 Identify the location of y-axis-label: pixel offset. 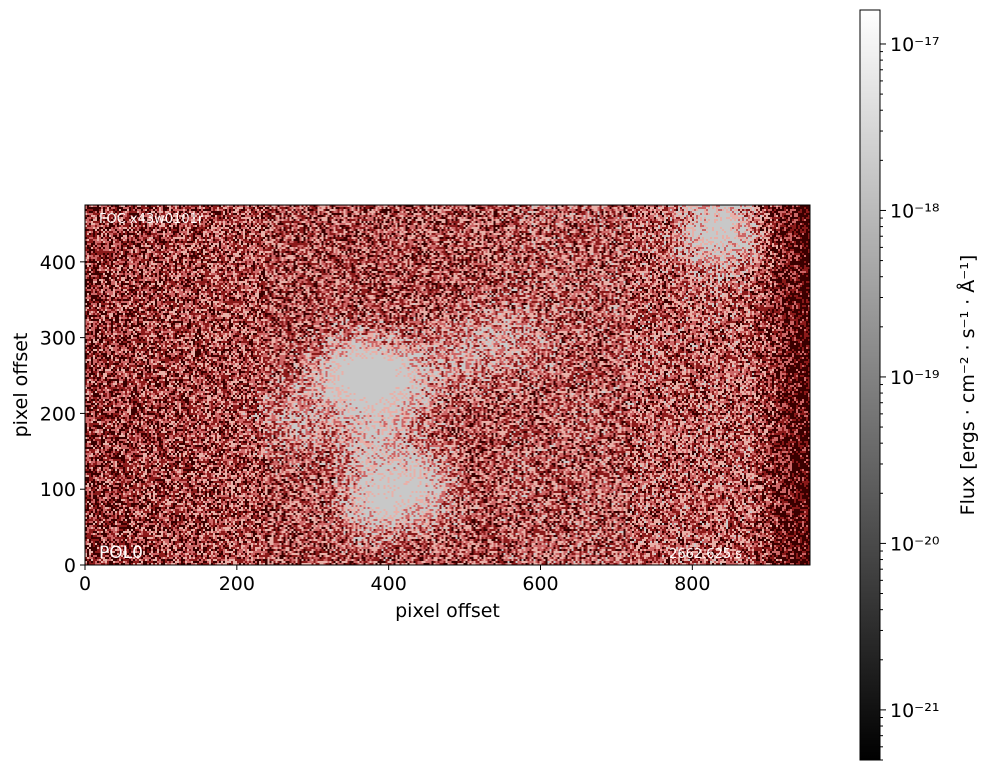
(21, 385).